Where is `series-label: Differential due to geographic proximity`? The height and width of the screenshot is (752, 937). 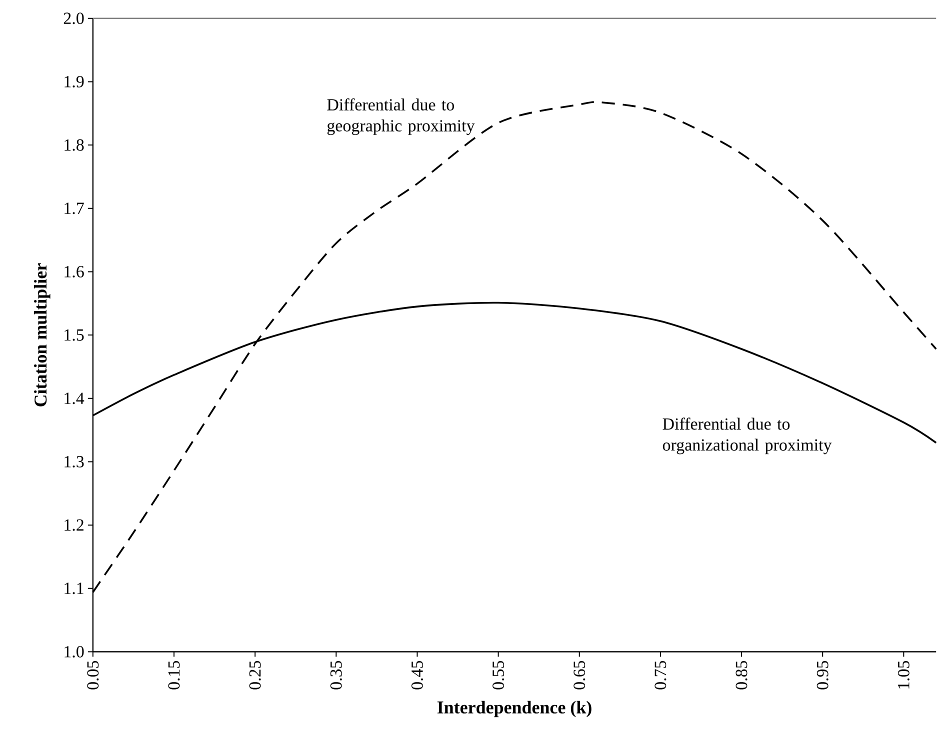
series-label: Differential due to geographic proximity is located at coordinates (401, 117).